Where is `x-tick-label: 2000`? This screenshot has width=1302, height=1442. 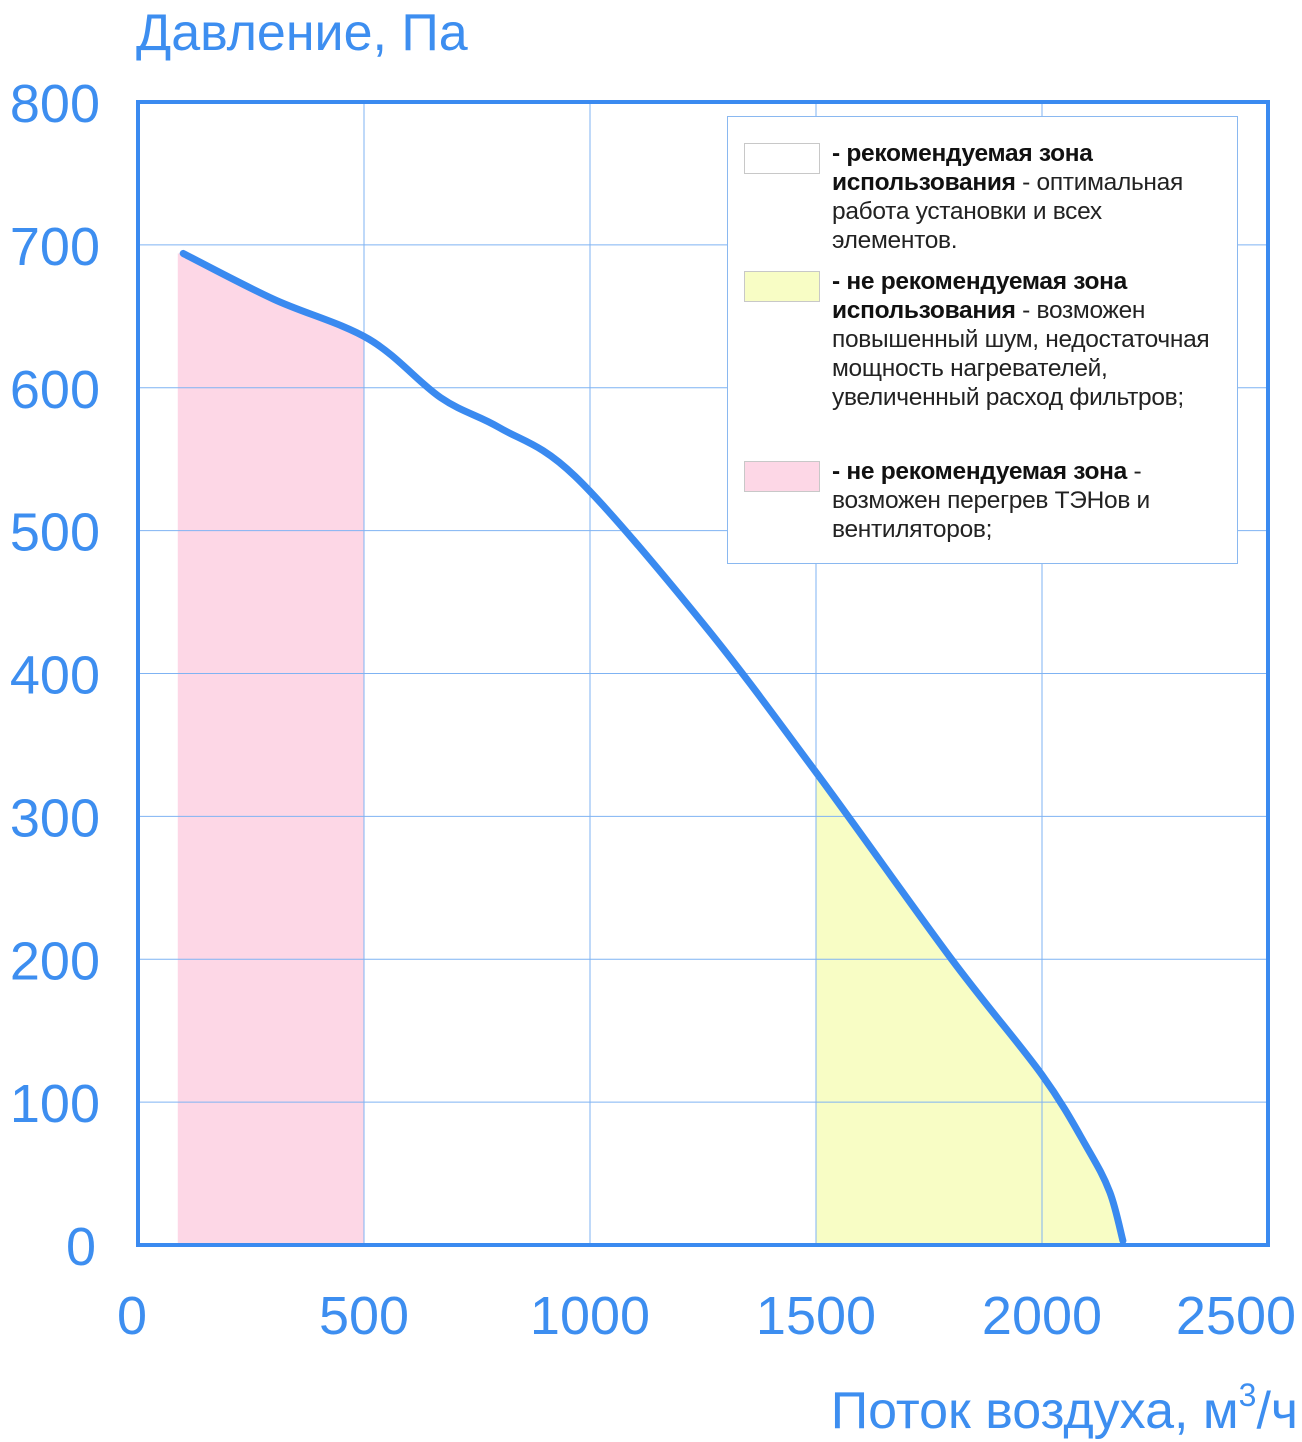 x-tick-label: 2000 is located at coordinates (1042, 1316).